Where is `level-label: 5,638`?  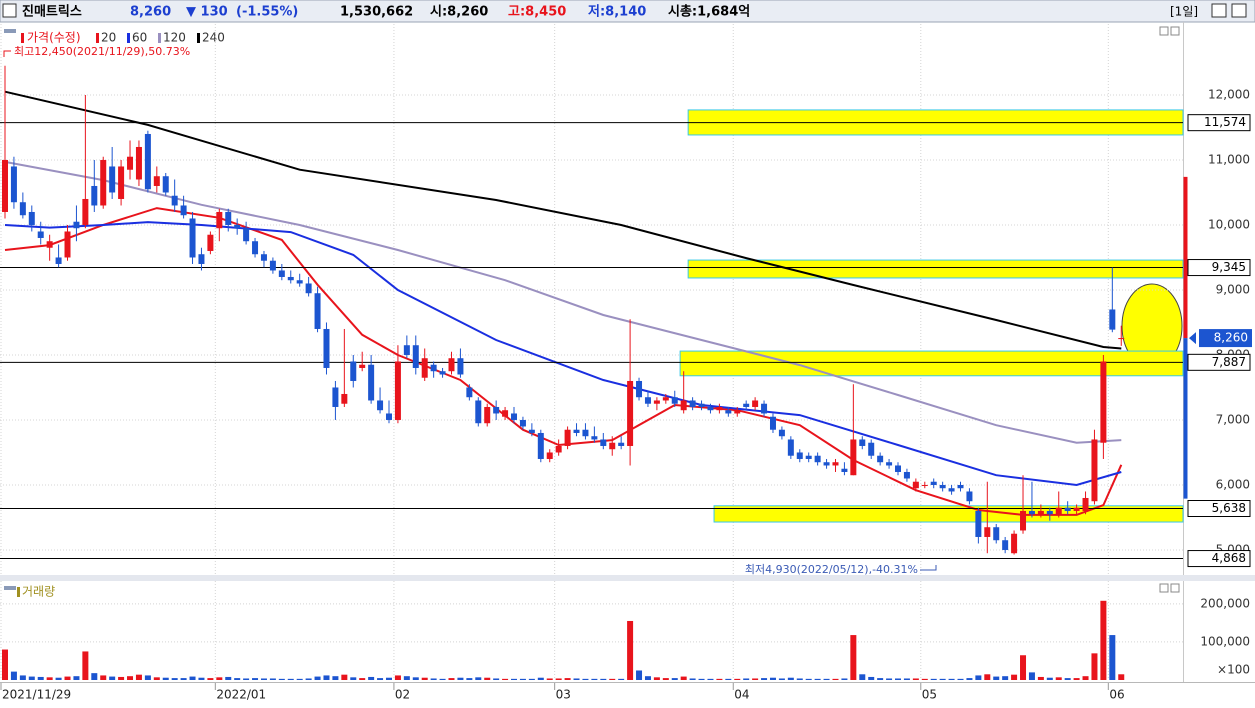 level-label: 5,638 is located at coordinates (1229, 508).